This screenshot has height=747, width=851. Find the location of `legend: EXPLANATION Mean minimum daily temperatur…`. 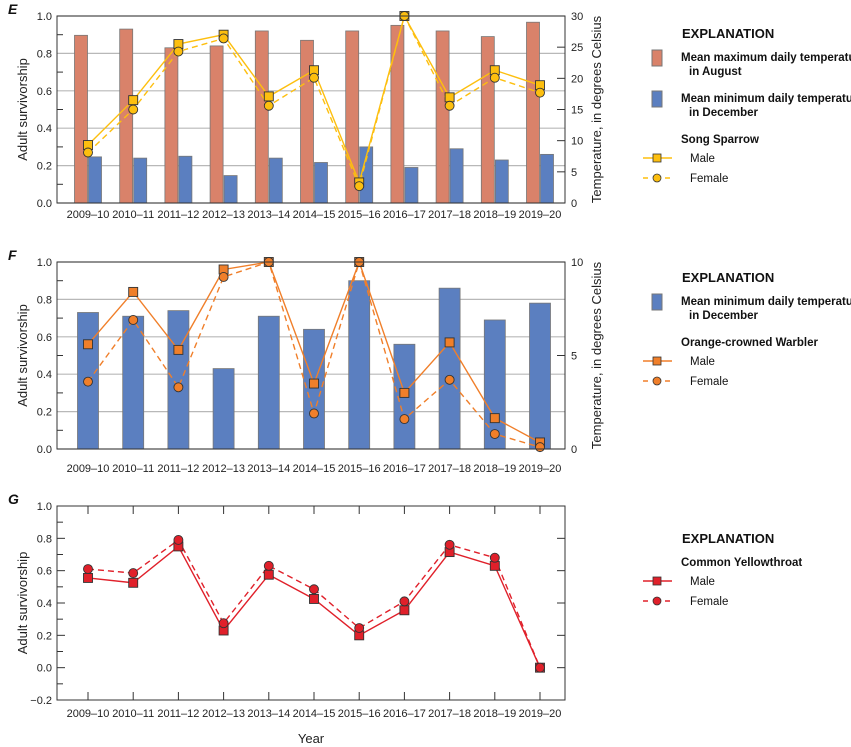

legend: EXPLANATION Mean minimum daily temperatur… is located at coordinates (747, 329).